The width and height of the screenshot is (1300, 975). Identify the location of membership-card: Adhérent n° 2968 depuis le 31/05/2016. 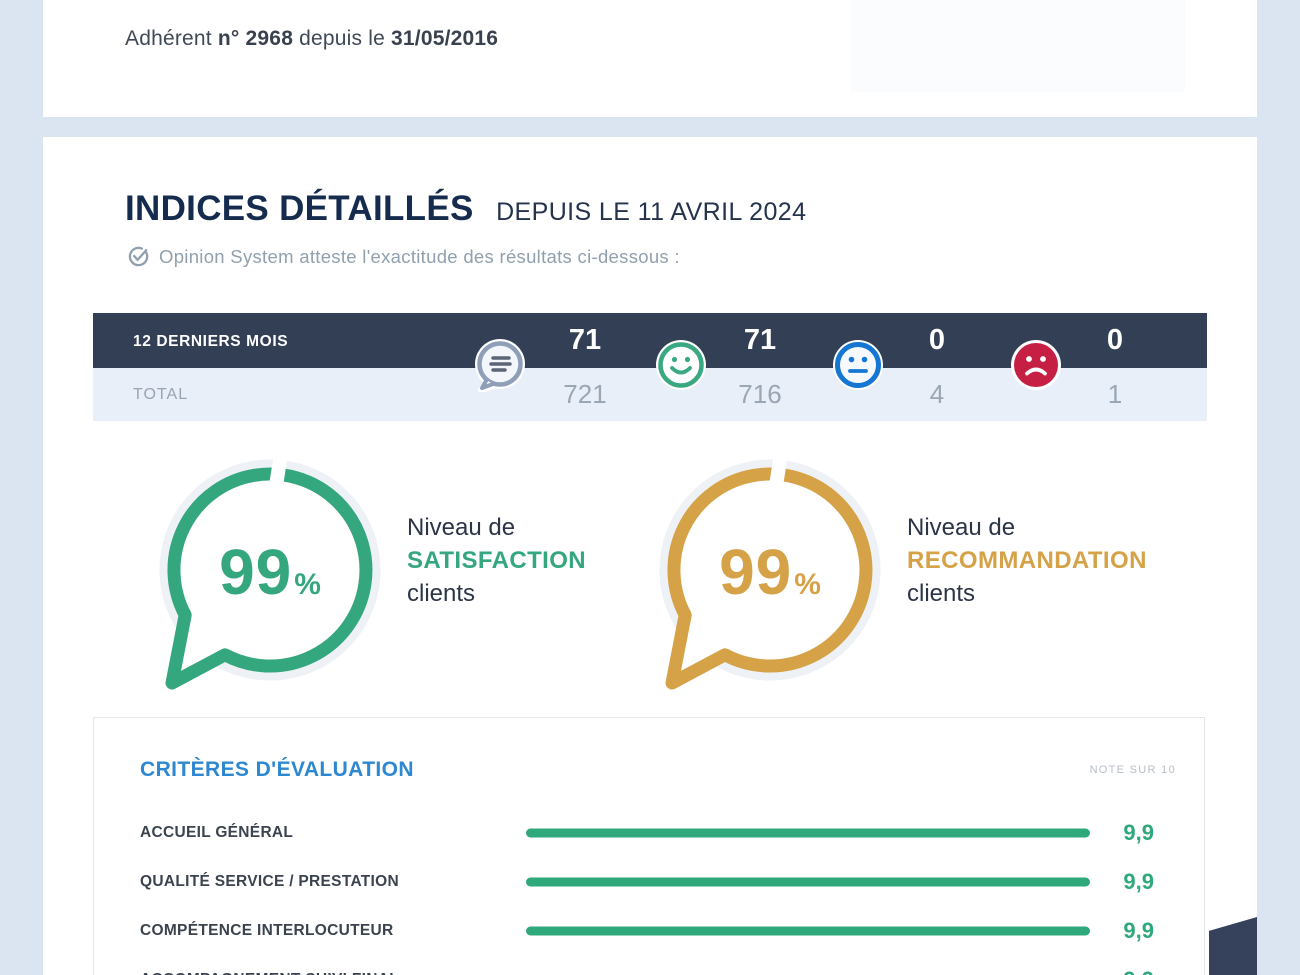
(650, 58).